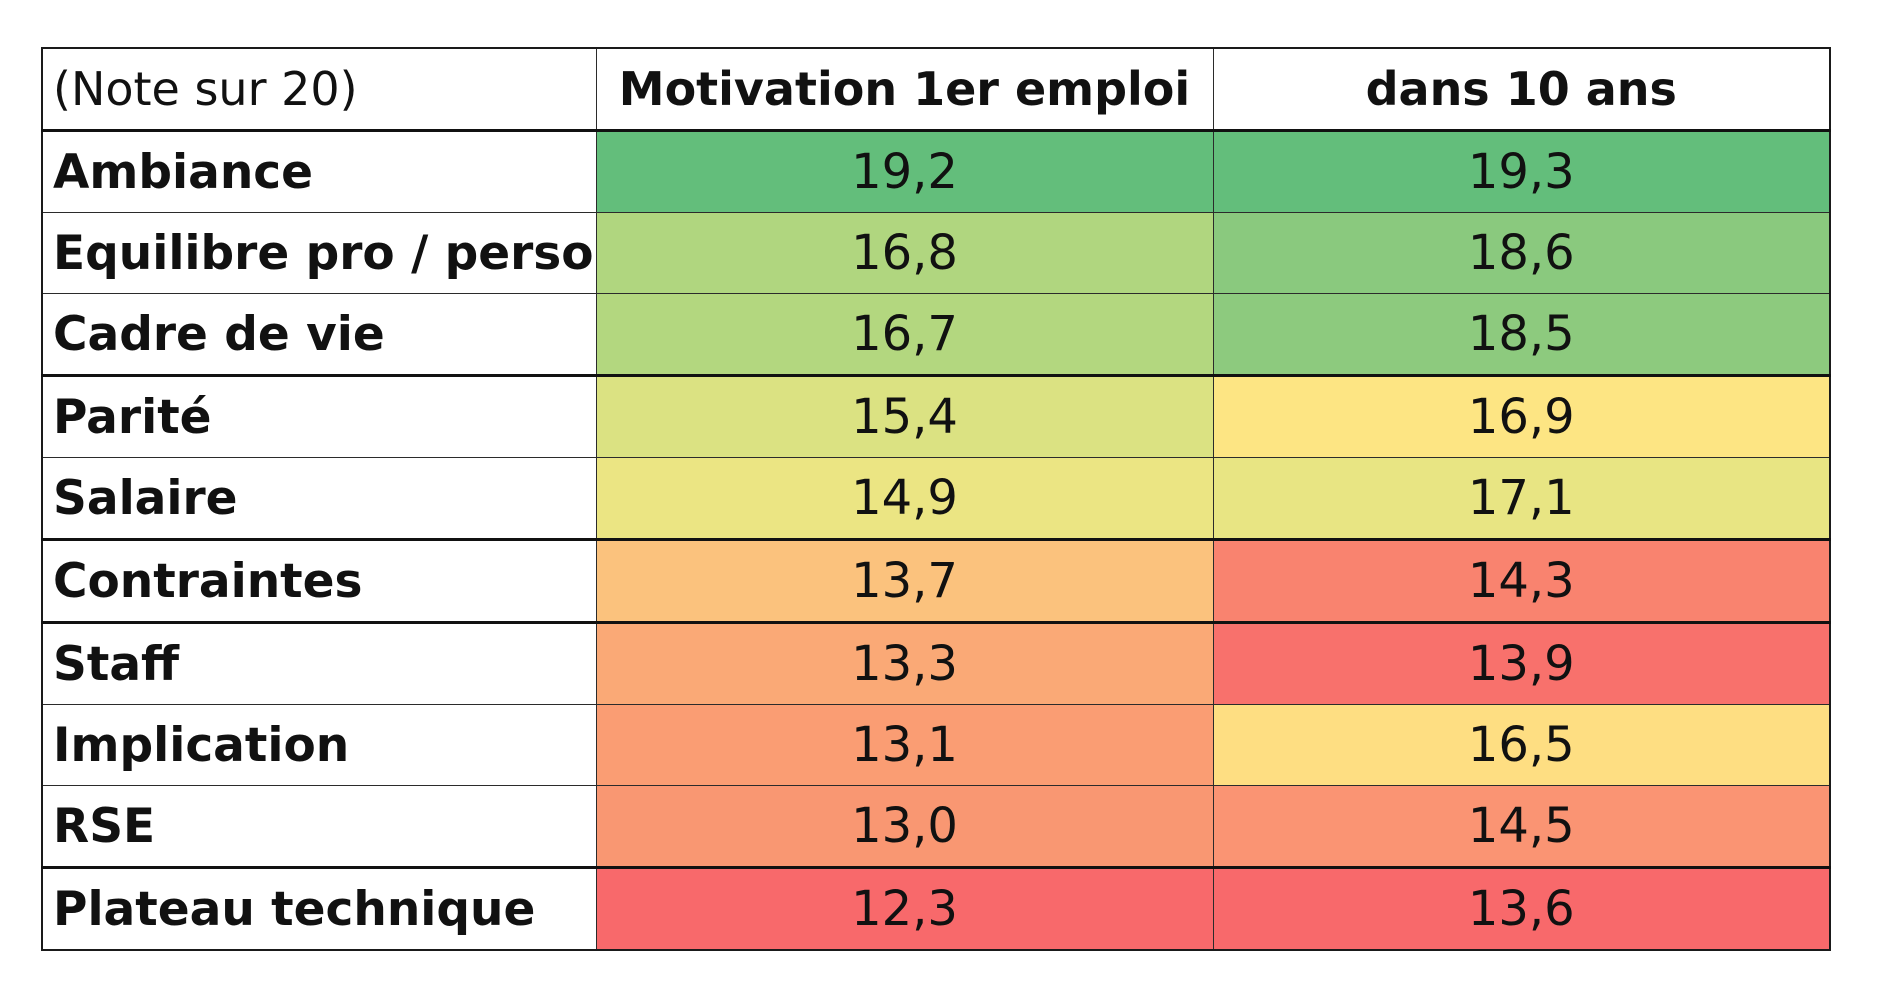 This screenshot has height=1007, width=1894. Describe the element at coordinates (319, 581) in the screenshot. I see `row-label: Contraintes` at that location.